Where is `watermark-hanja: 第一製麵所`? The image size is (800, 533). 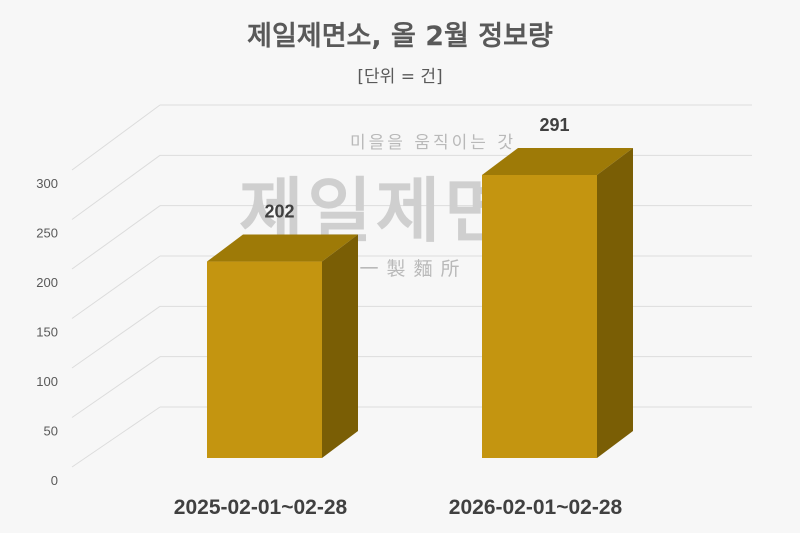
watermark-hanja: 第一製麵所 is located at coordinates (399, 269).